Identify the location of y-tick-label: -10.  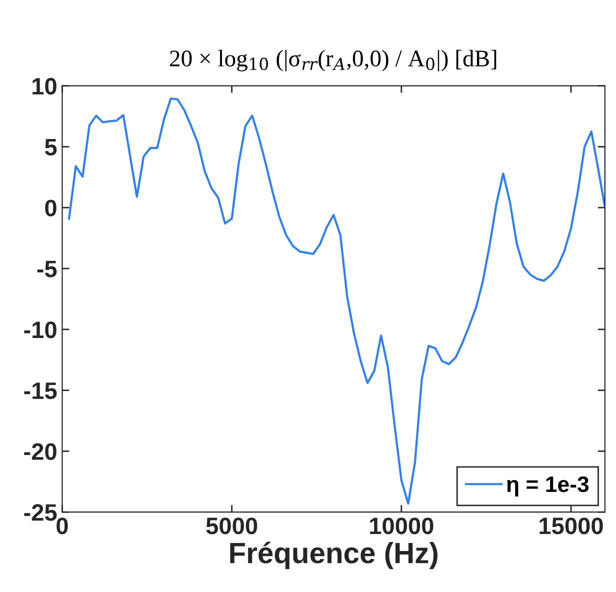
(40, 329).